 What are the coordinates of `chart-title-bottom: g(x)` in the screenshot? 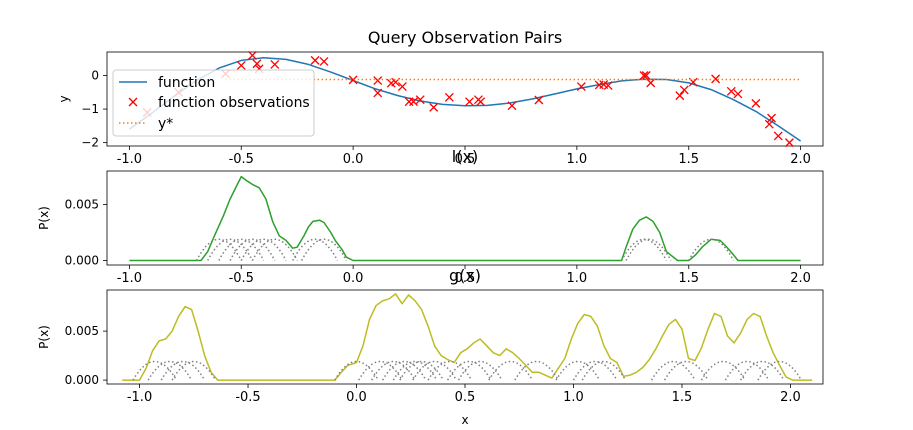 It's located at (465, 275).